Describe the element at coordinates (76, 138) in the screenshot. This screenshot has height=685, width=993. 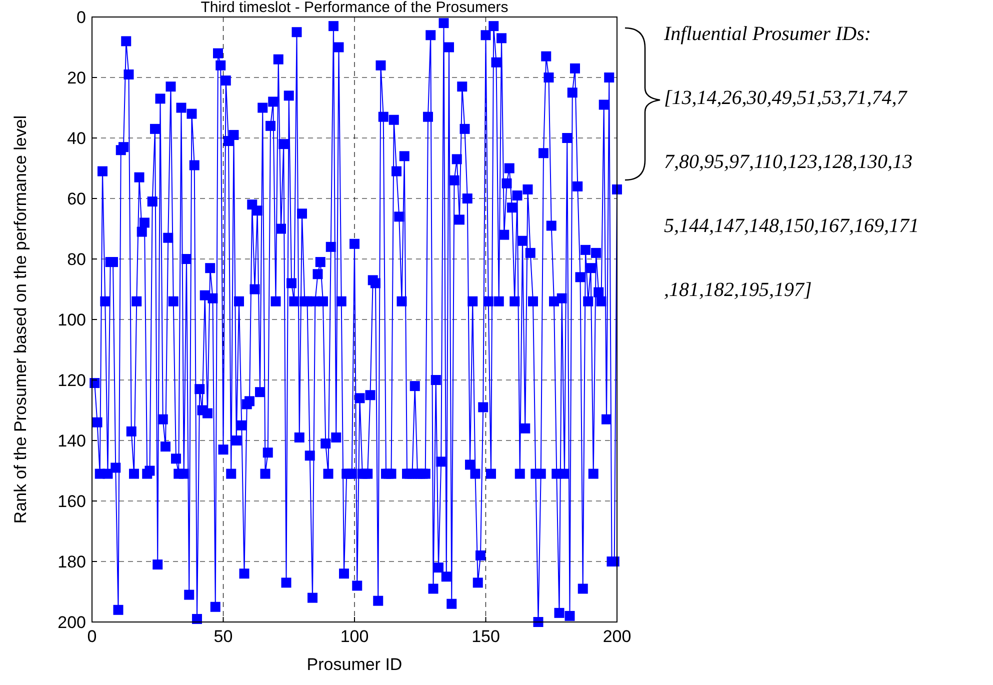
I see `y-tick-label: 40` at that location.